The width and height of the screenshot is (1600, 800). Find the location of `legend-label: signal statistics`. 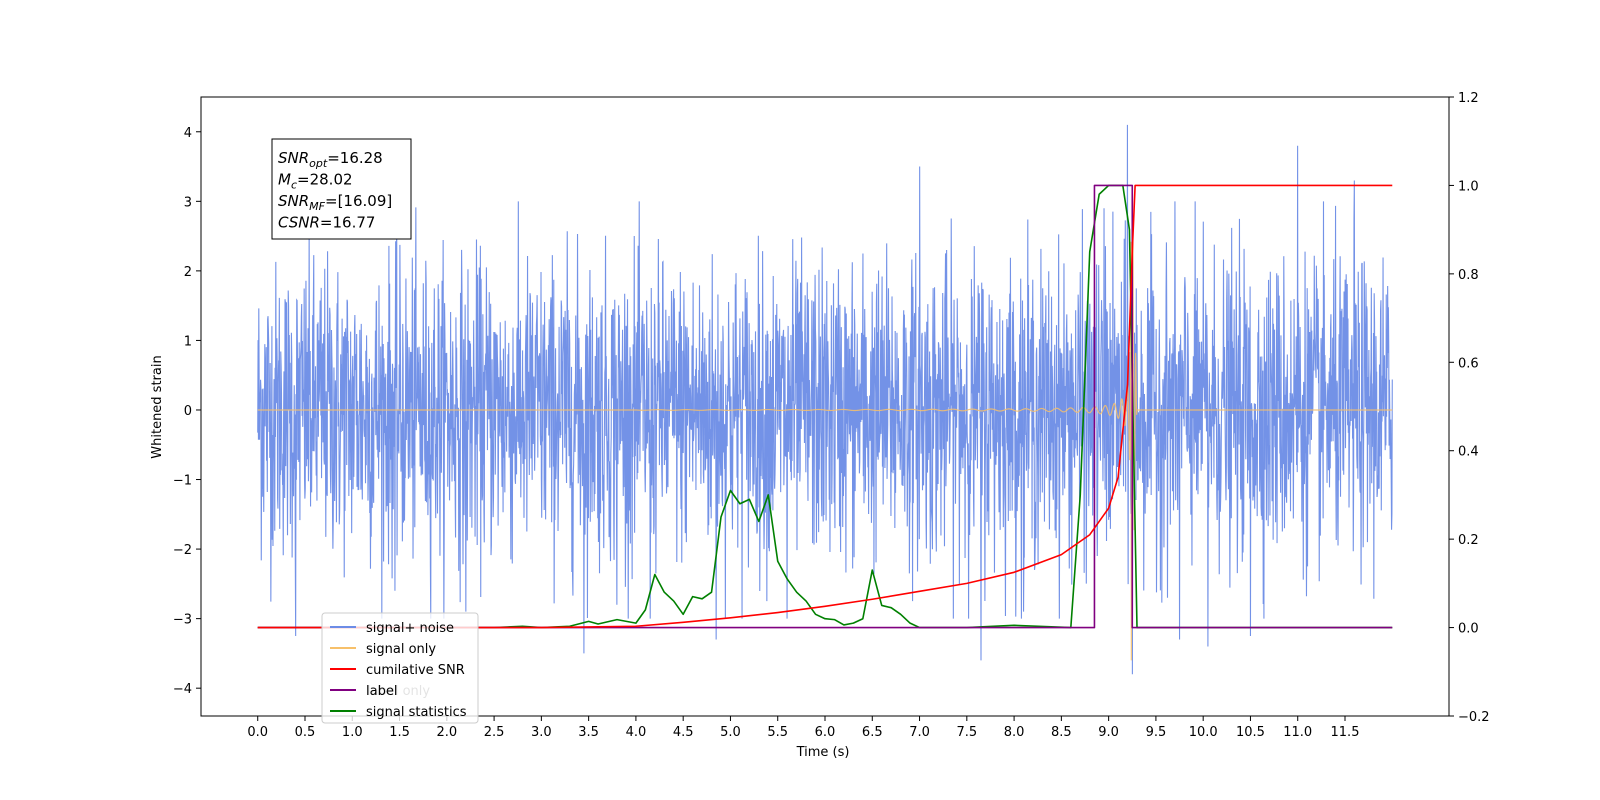

legend-label: signal statistics is located at coordinates (416, 712).